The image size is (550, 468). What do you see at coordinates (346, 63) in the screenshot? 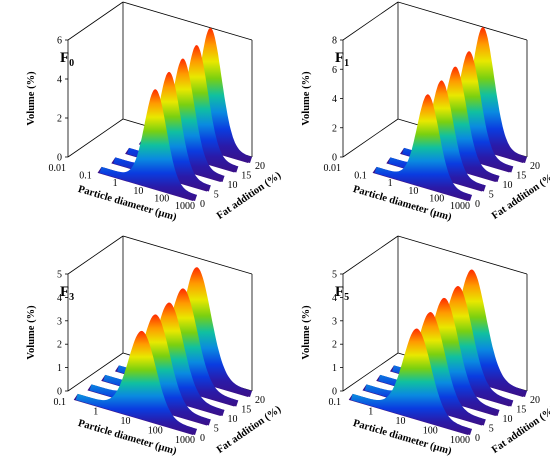
I see `panel-title-subscript: 1` at bounding box center [346, 63].